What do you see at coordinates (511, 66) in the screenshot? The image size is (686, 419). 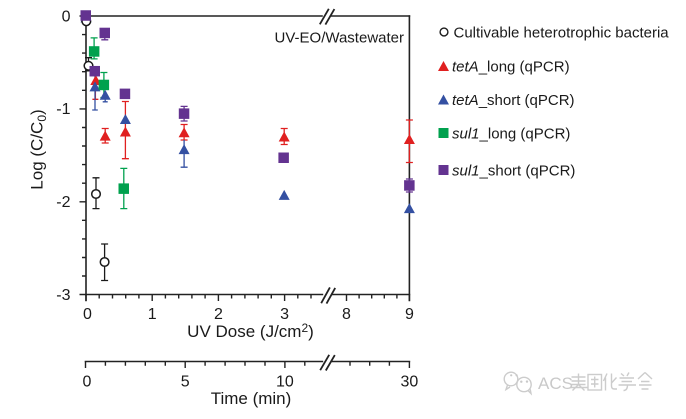 I see `svg-text: tetA_long (qPCR)` at bounding box center [511, 66].